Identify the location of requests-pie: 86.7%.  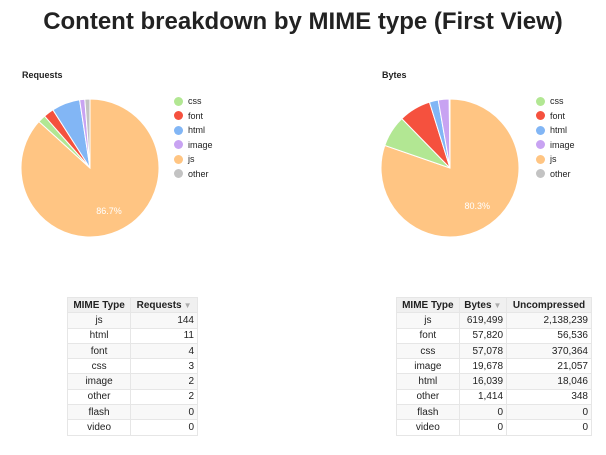
(98, 161).